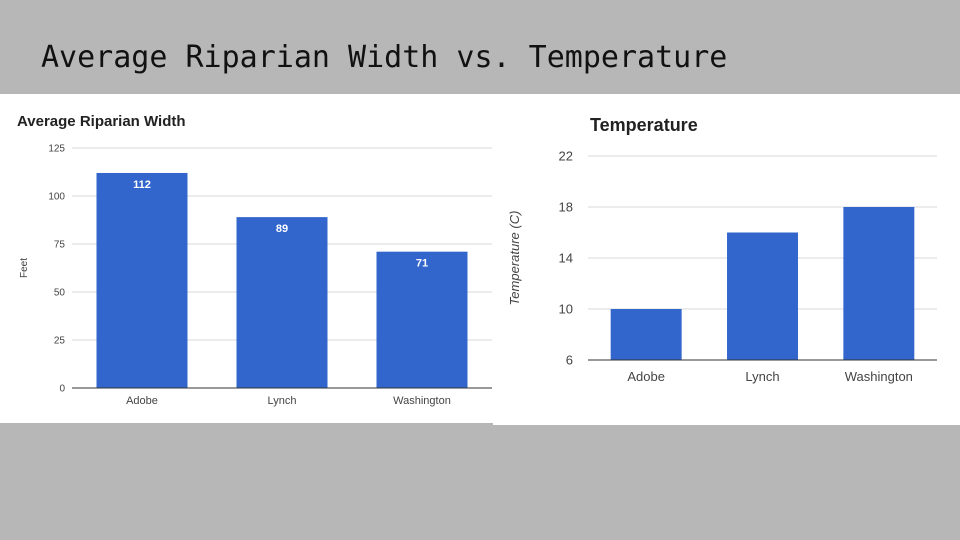  Describe the element at coordinates (762, 376) in the screenshot. I see `temp-x-tick-label: Lynch` at that location.